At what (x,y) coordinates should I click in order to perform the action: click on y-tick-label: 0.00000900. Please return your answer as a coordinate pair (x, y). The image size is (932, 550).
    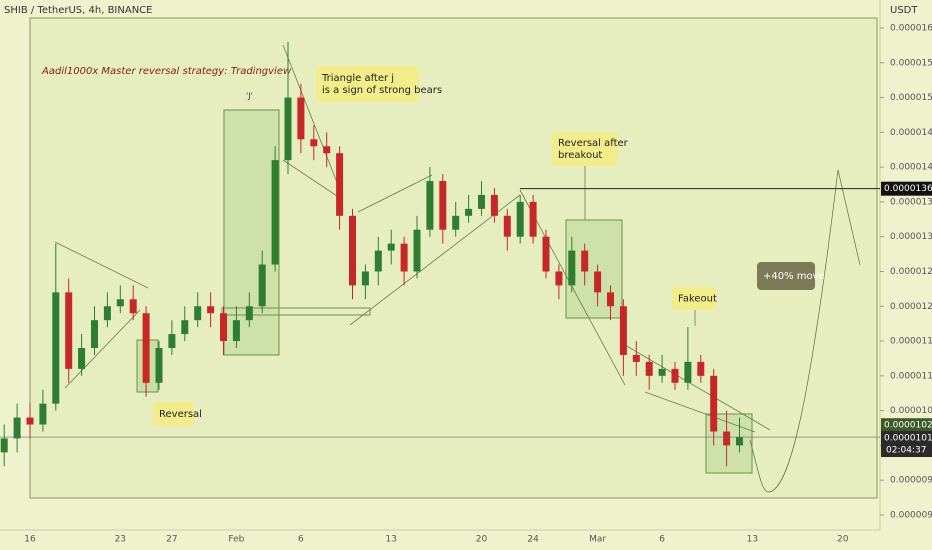
    Looking at the image, I should click on (911, 515).